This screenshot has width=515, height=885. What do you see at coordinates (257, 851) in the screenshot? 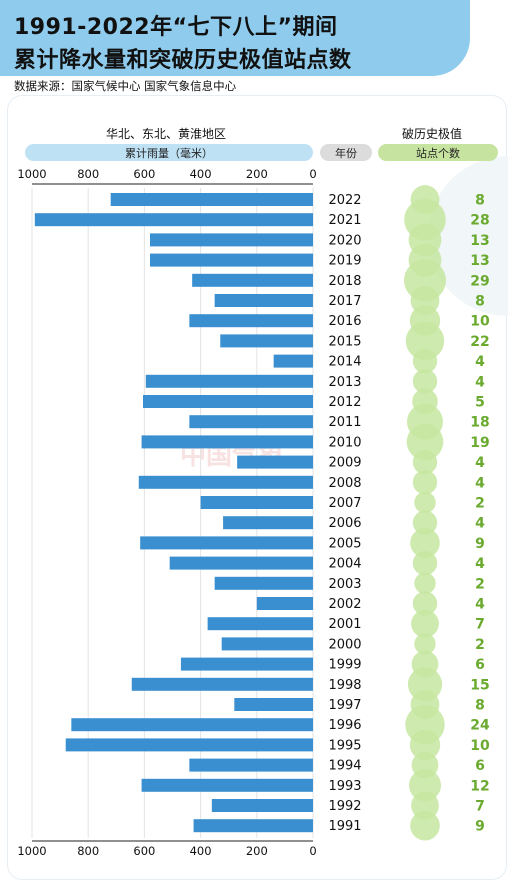
I see `x-tick-label-bottom: 200` at bounding box center [257, 851].